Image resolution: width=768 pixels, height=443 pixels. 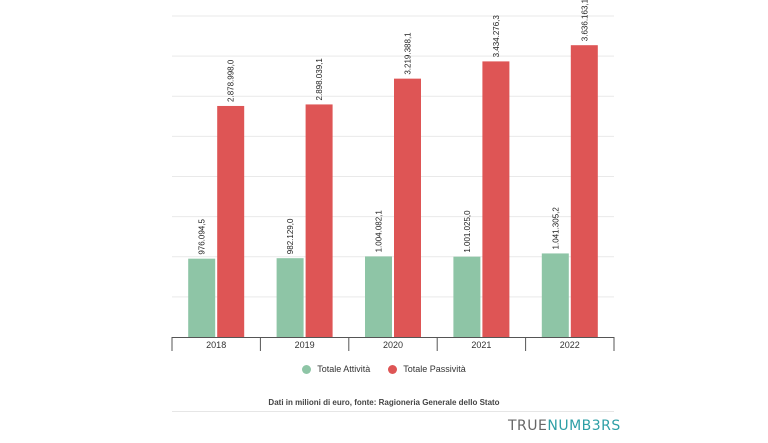 I want to click on value-label-passivita-2022: 3.636.163,1, so click(x=584, y=20).